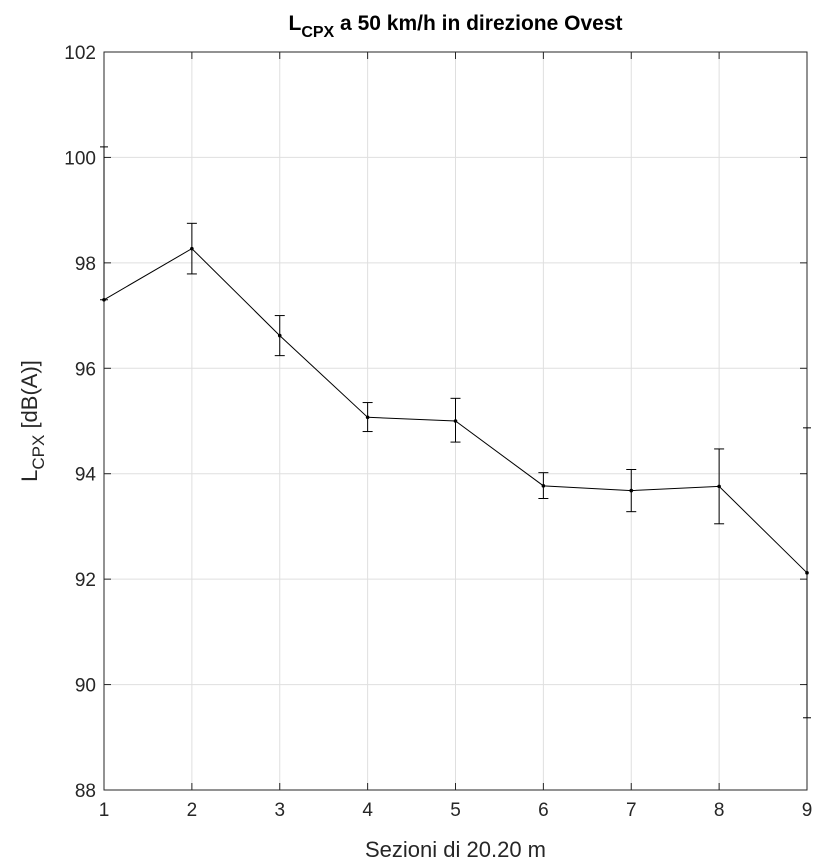 The width and height of the screenshot is (817, 866). I want to click on chart-title: LCPX a 50 km/h in direzione Ovest, so click(455, 26).